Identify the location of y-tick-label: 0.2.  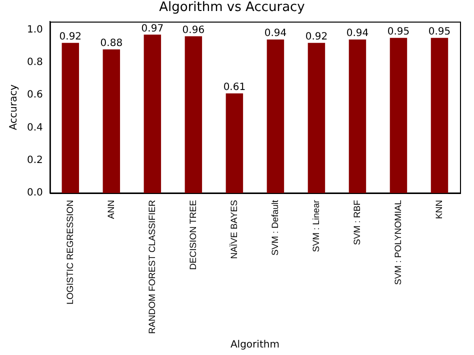
(34, 160).